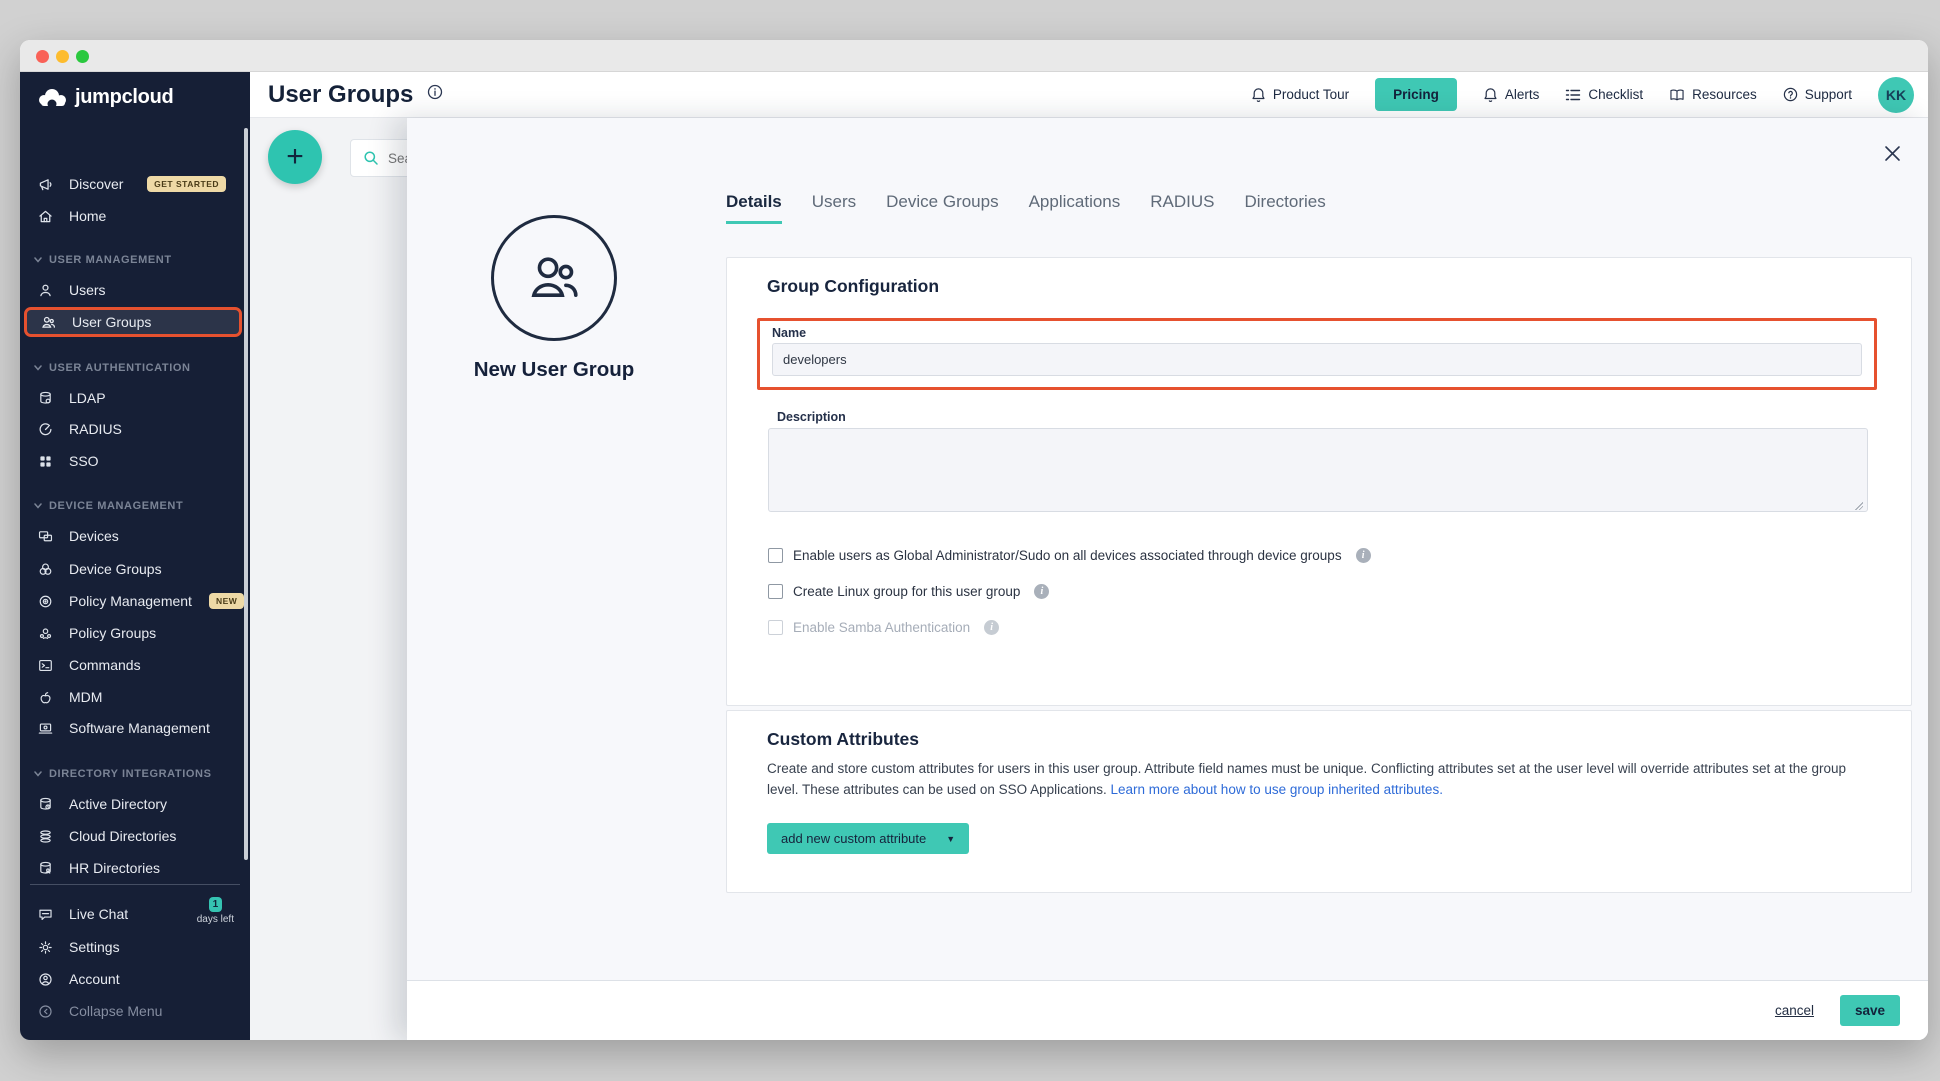  Describe the element at coordinates (135, 979) in the screenshot. I see `sidebar-item-account: Account` at that location.